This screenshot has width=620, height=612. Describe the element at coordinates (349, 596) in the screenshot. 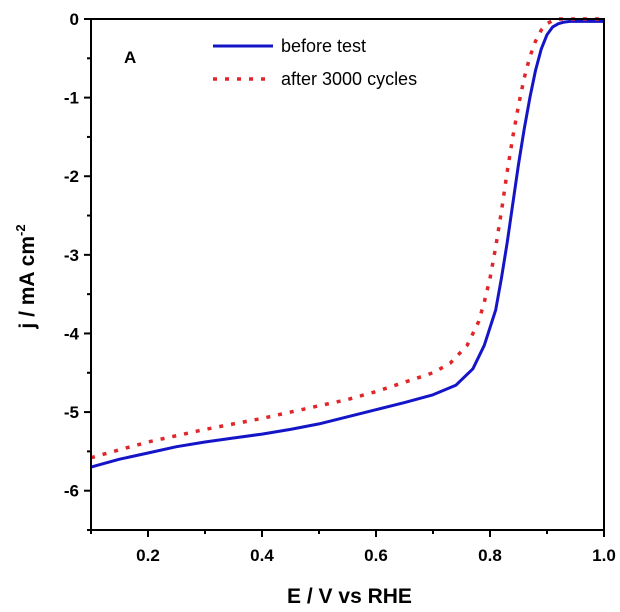

I see `x-axis-title: E / V vs RHE` at that location.